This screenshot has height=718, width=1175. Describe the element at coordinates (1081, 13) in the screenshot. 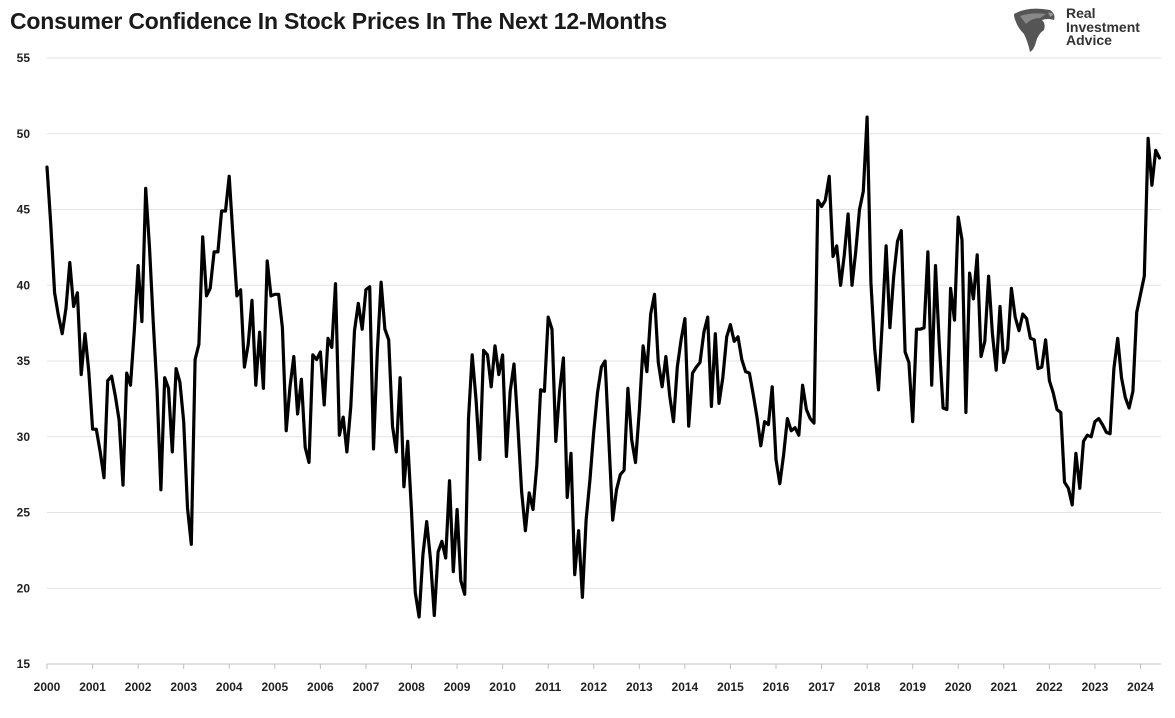

I see `logo-text-line-1: Real` at that location.